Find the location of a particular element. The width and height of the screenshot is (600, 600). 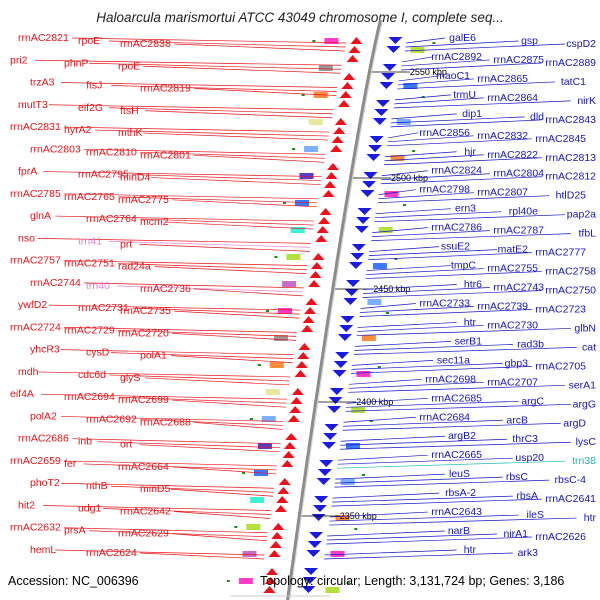

gene-label-right: serB1 is located at coordinates (469, 341).